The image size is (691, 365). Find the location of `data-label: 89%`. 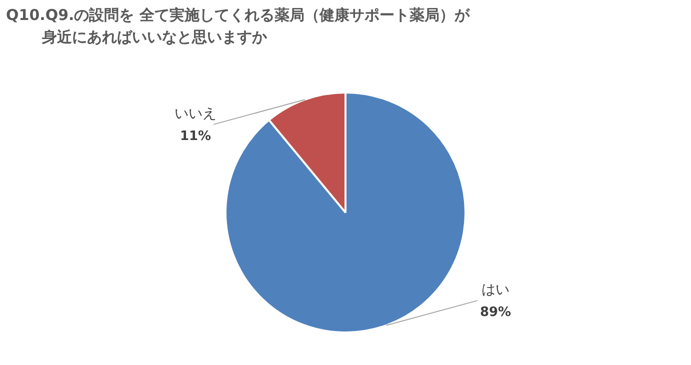

data-label: 89% is located at coordinates (496, 312).